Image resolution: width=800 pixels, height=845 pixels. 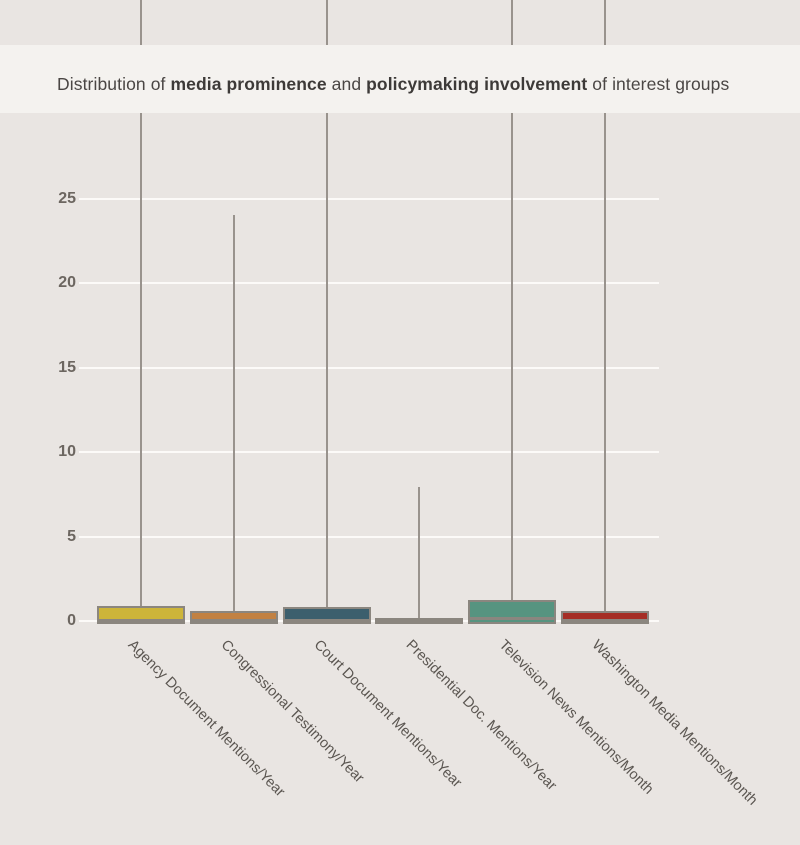 What do you see at coordinates (576, 717) in the screenshot?
I see `x-axis-label: Television News Mentions/Month` at bounding box center [576, 717].